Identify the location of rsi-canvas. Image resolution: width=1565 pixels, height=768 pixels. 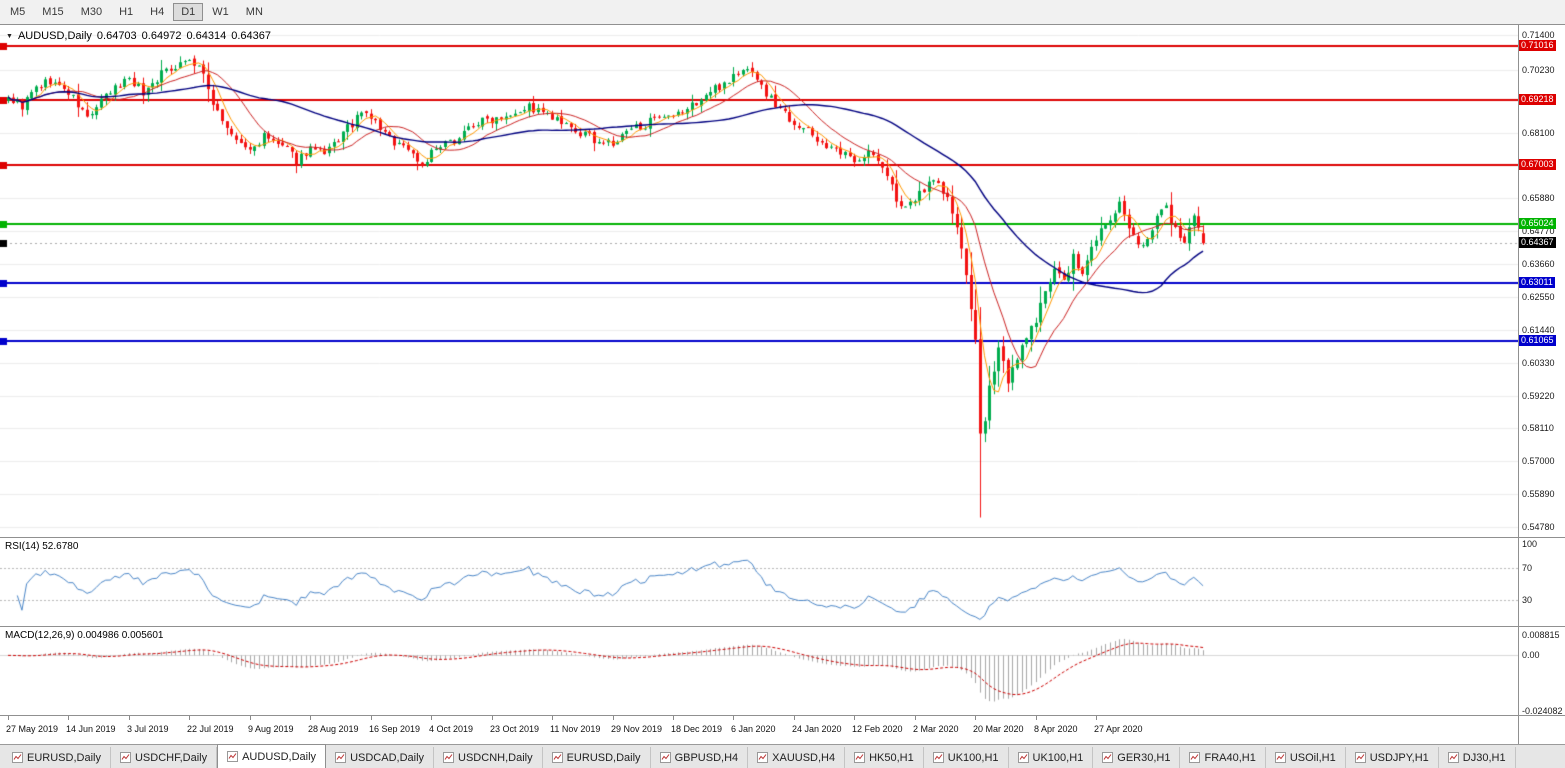
(759, 582).